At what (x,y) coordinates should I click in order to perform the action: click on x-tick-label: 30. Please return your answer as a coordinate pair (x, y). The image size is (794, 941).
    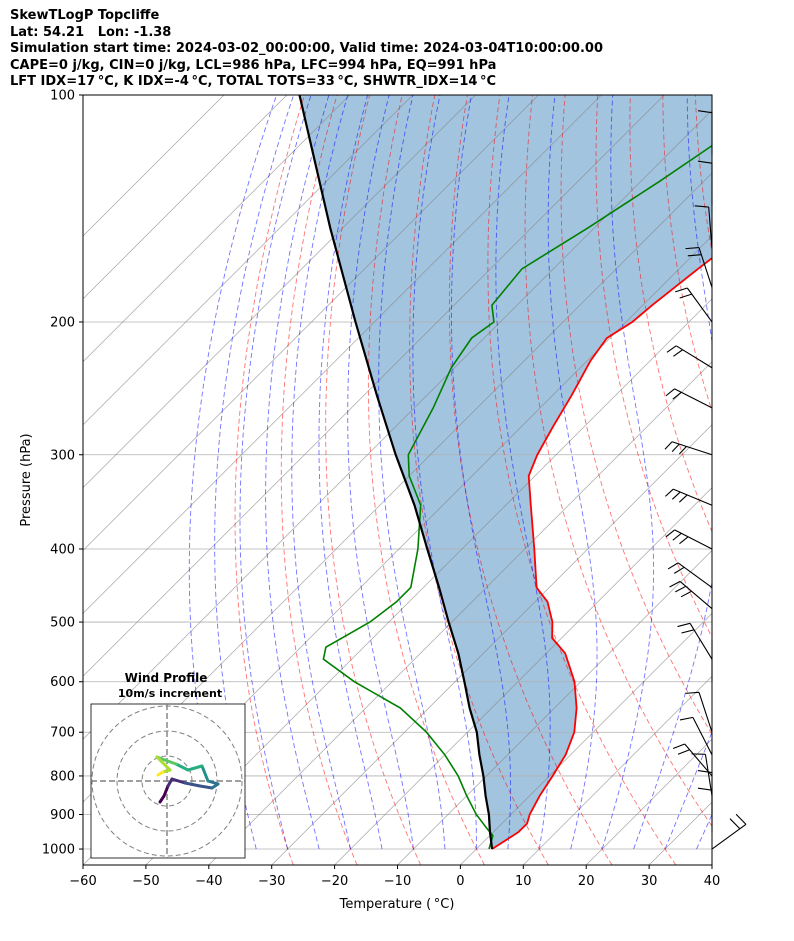
    Looking at the image, I should click on (649, 881).